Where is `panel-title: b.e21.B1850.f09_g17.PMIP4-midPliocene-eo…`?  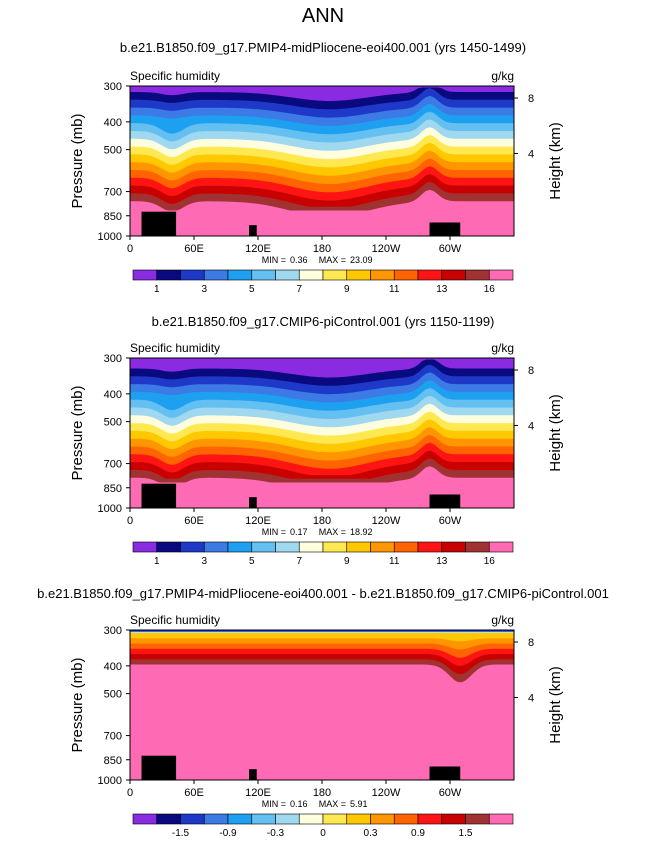
panel-title: b.e21.B1850.f09_g17.PMIP4-midPliocene-eo… is located at coordinates (323, 593).